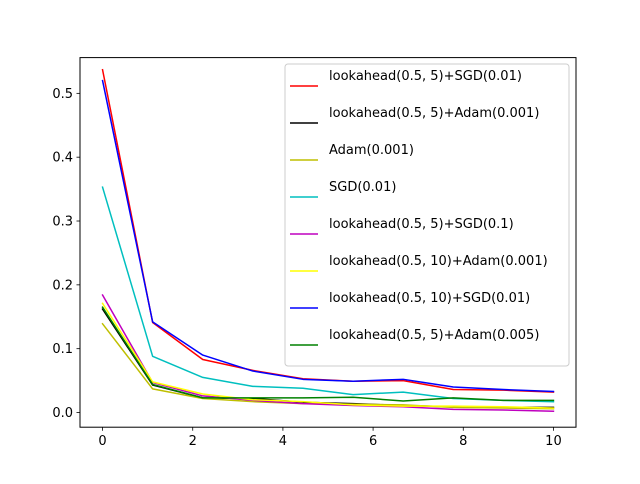 This screenshot has width=640, height=484. I want to click on y-tick-label: 0.3, so click(62, 222).